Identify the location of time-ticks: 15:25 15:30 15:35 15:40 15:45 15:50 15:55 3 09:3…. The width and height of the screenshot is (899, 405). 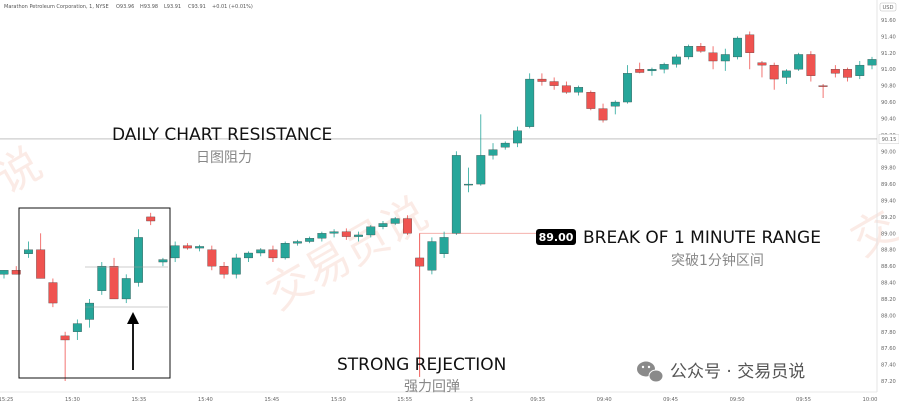
(438, 400).